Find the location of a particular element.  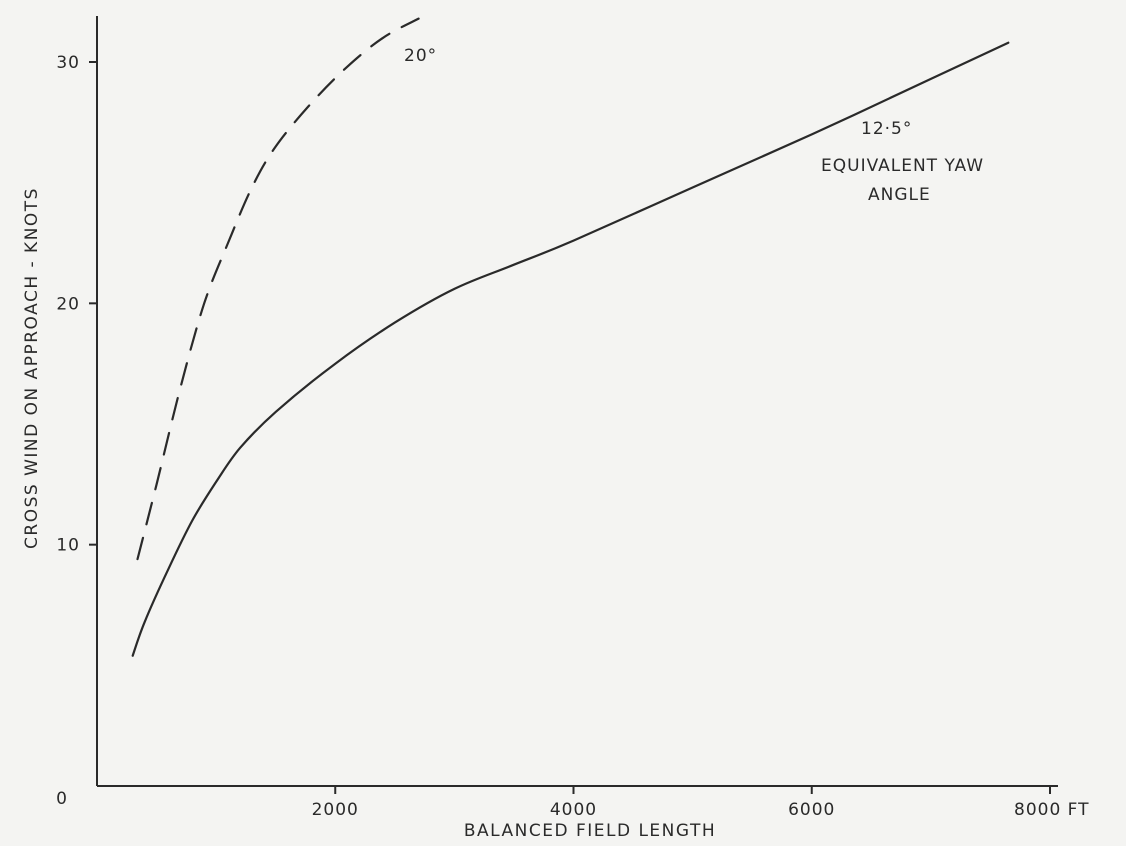

annotation-angle: ANGLE is located at coordinates (899, 195).